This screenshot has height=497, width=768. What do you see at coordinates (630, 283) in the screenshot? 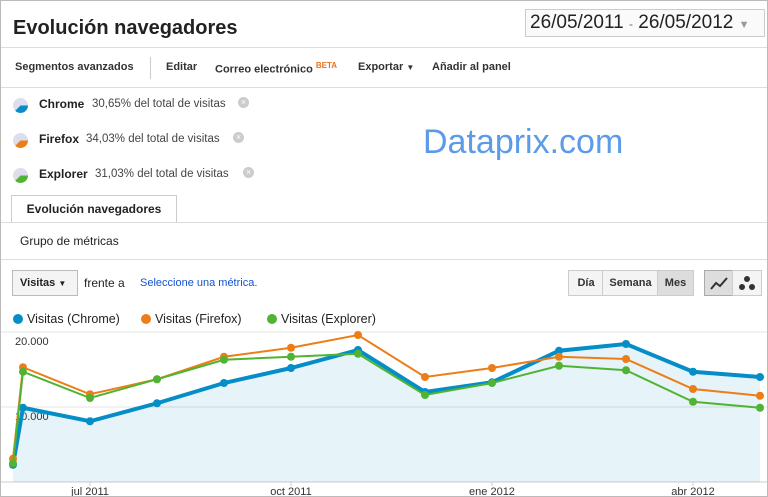
I see `period-button: Semana` at bounding box center [630, 283].